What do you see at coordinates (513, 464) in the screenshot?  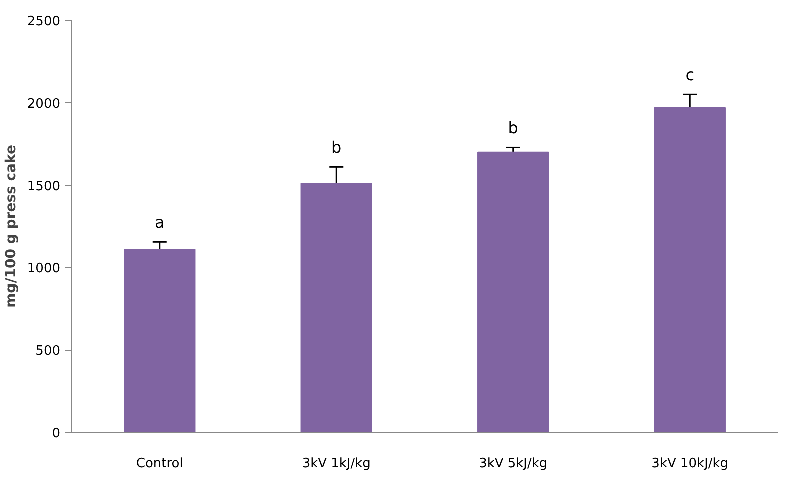 I see `x-tick-label: 3kV 5kJ/kg` at bounding box center [513, 464].